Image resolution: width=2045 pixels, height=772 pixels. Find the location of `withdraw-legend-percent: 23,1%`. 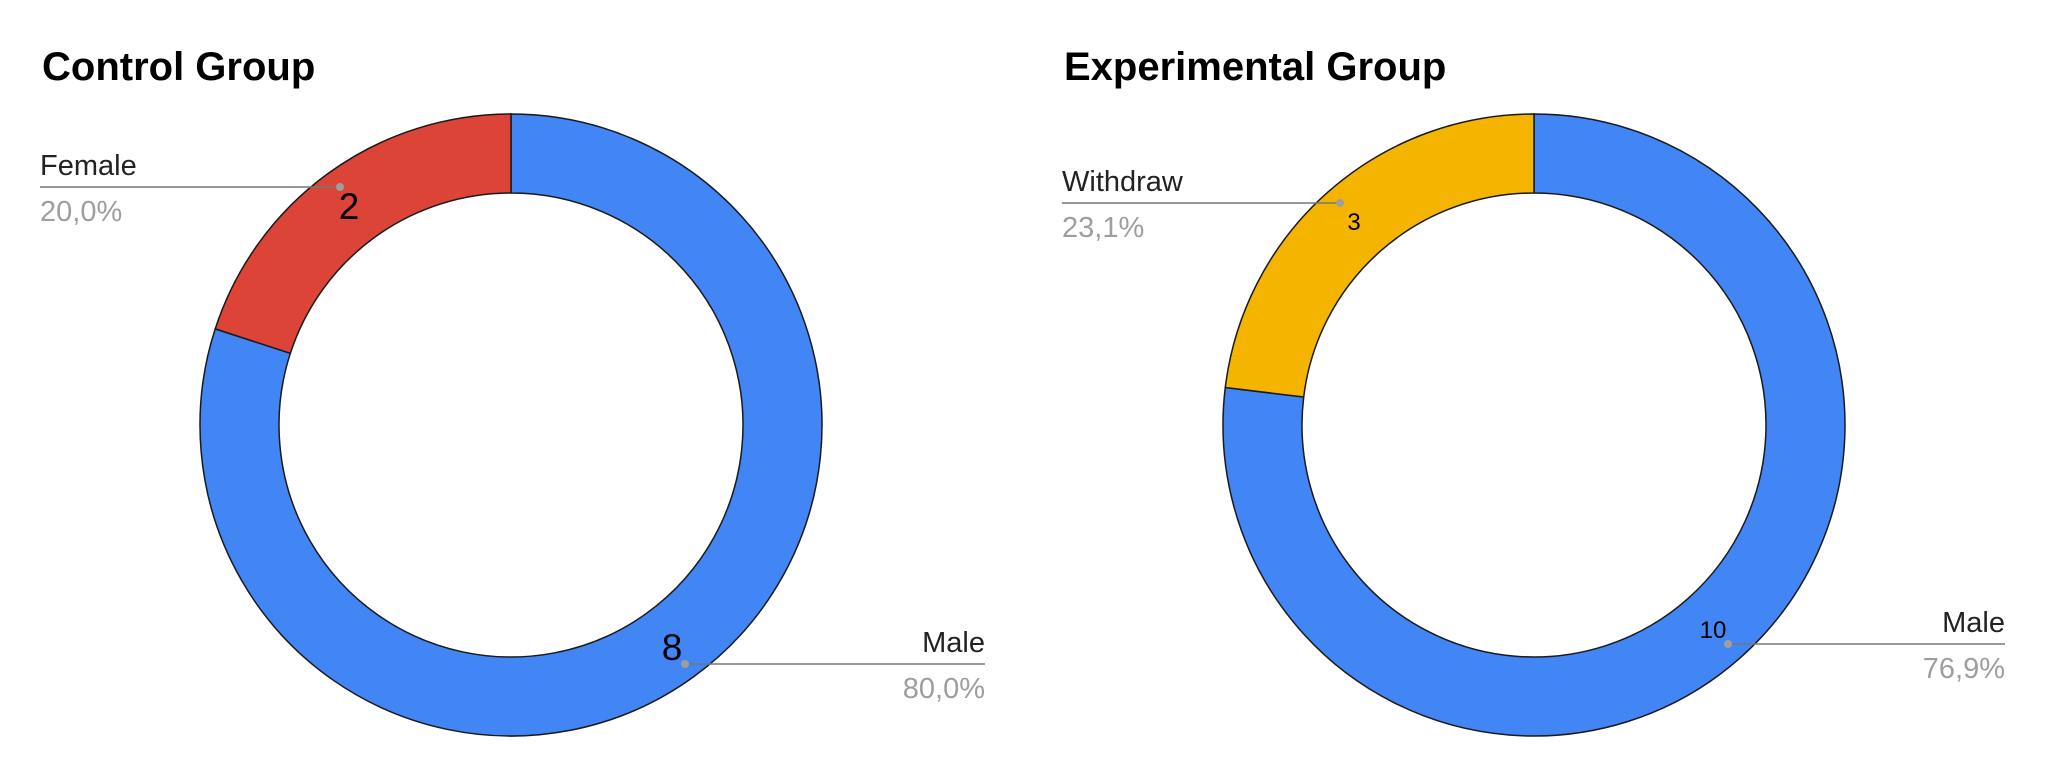

withdraw-legend-percent: 23,1% is located at coordinates (1103, 228).